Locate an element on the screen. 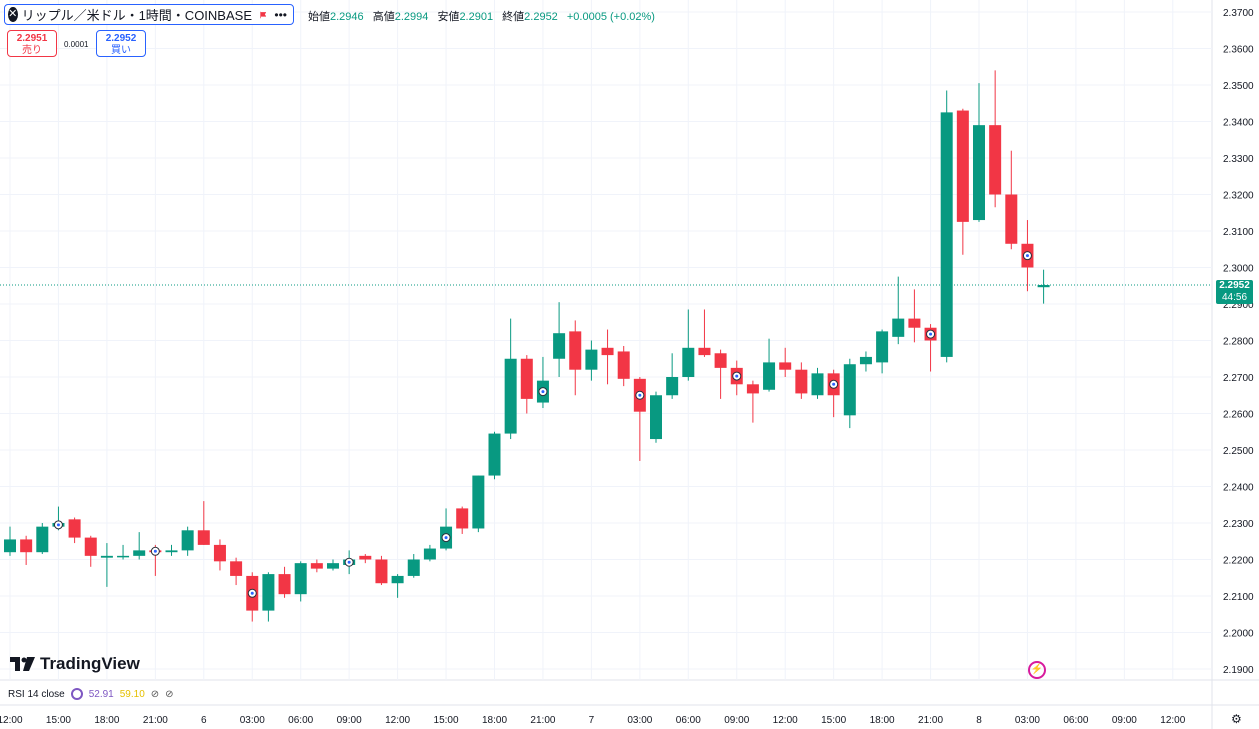 The height and width of the screenshot is (729, 1259). symbol-selector: ✕ リップル／米ドル・1時間・COINBASE ••• is located at coordinates (149, 14).